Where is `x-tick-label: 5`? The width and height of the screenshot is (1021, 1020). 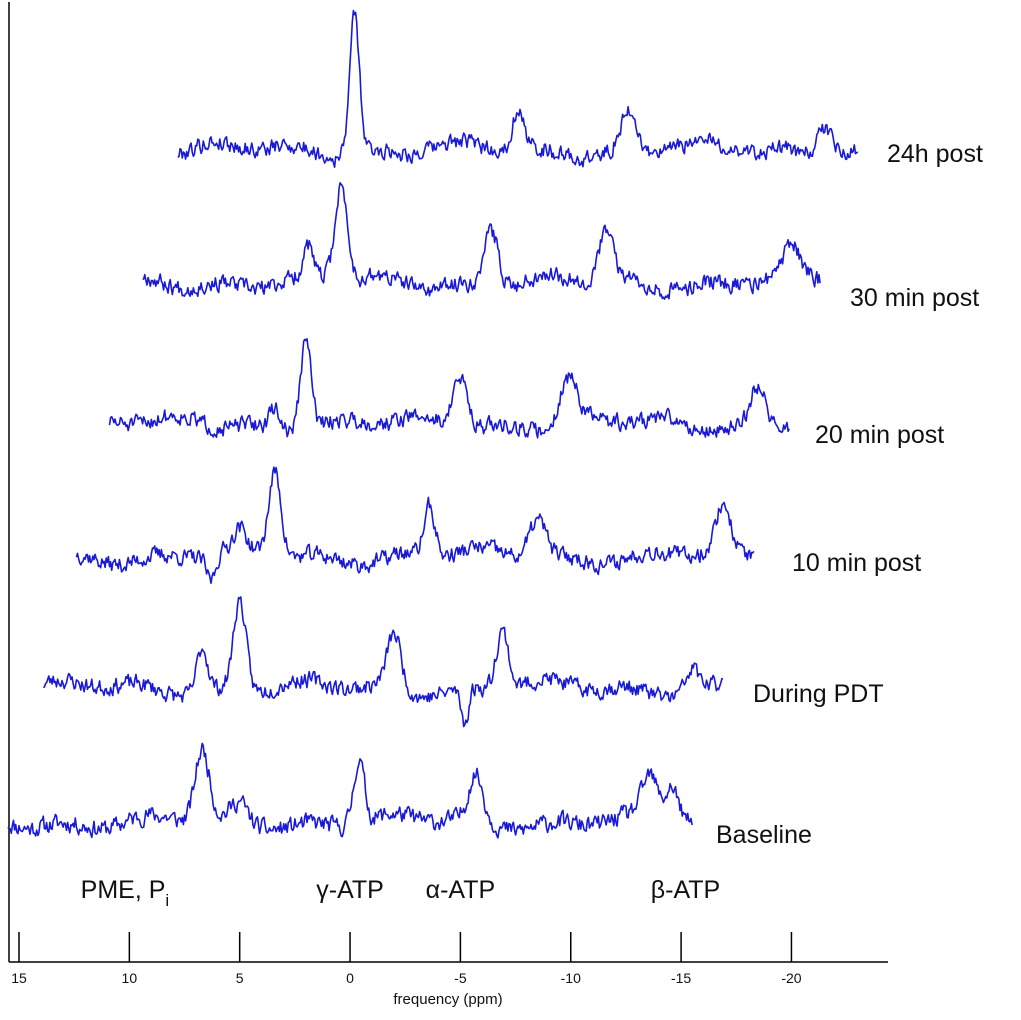
x-tick-label: 5 is located at coordinates (240, 978).